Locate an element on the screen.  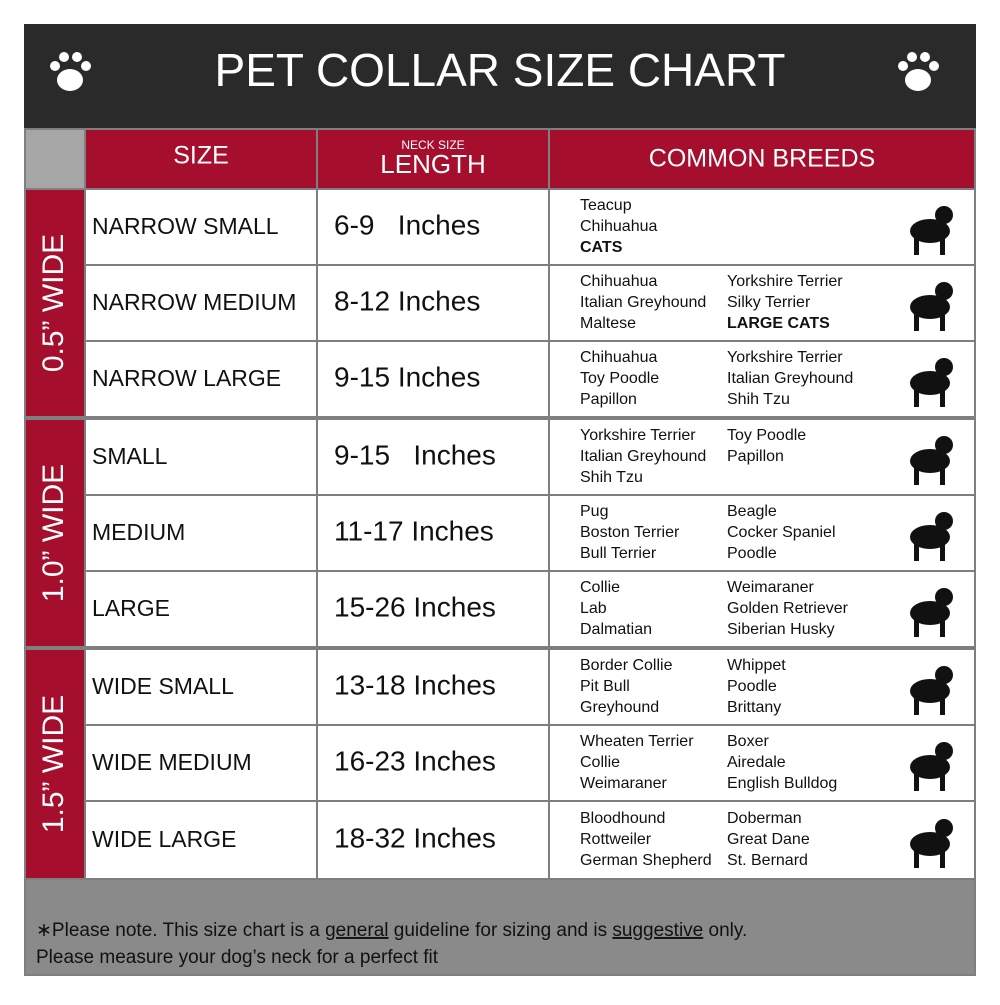
size-label: WIDE SMALL is located at coordinates (163, 686).